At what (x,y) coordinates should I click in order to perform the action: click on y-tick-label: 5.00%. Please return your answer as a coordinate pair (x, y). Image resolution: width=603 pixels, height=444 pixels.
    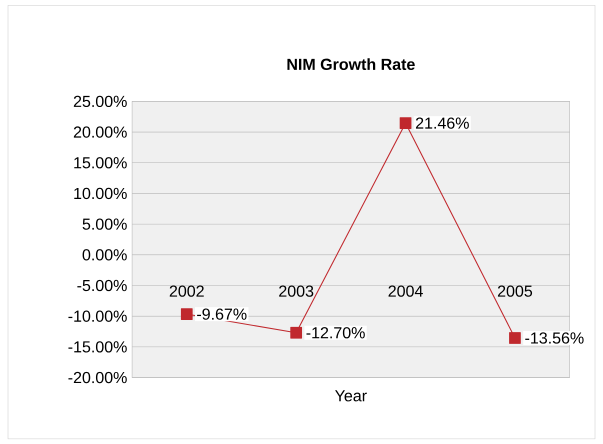
    Looking at the image, I should click on (104, 224).